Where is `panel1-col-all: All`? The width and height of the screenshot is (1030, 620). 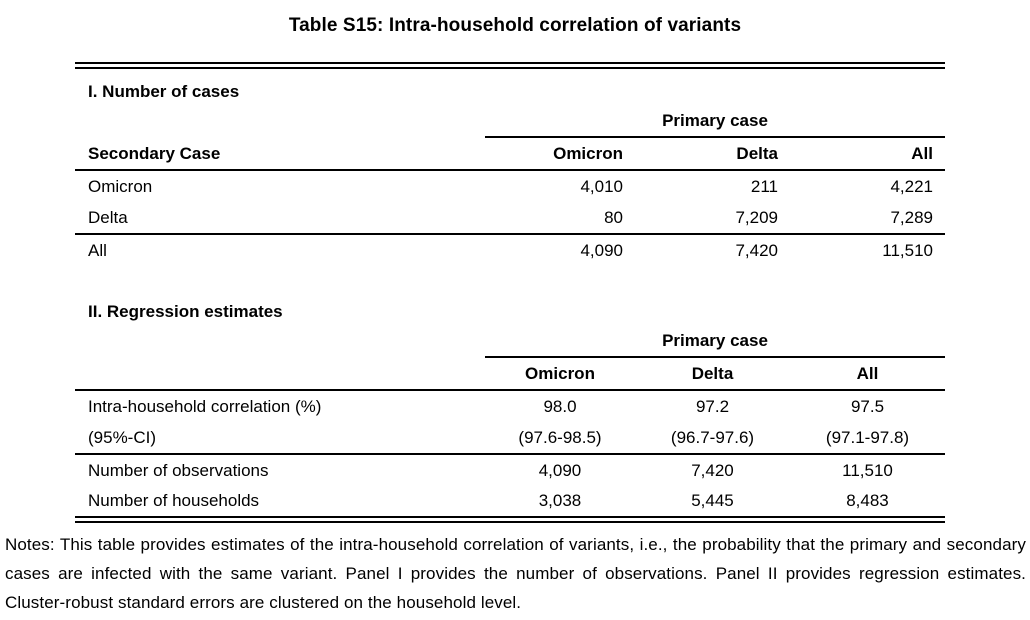 panel1-col-all: All is located at coordinates (922, 153).